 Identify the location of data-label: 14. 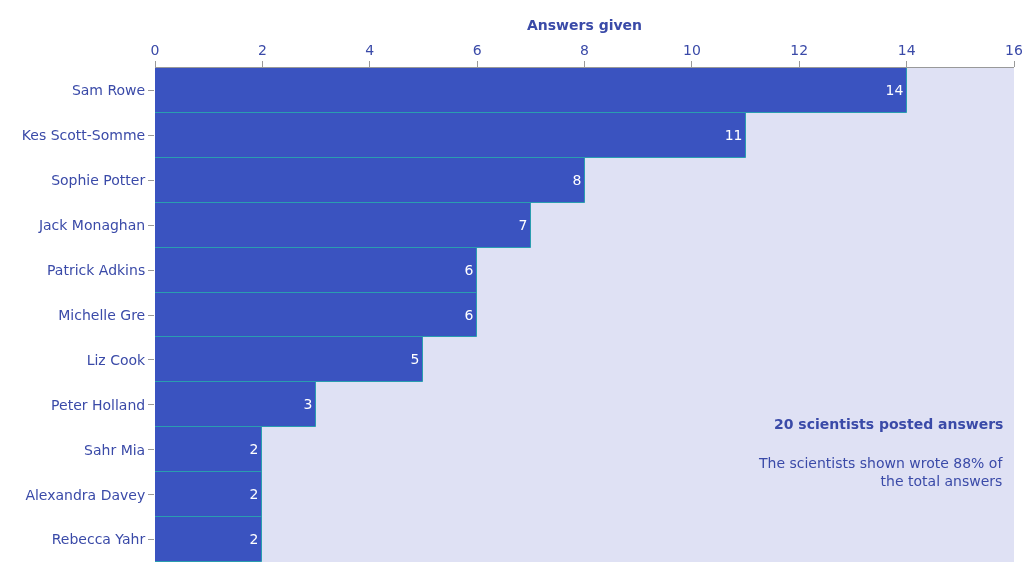
(894, 90).